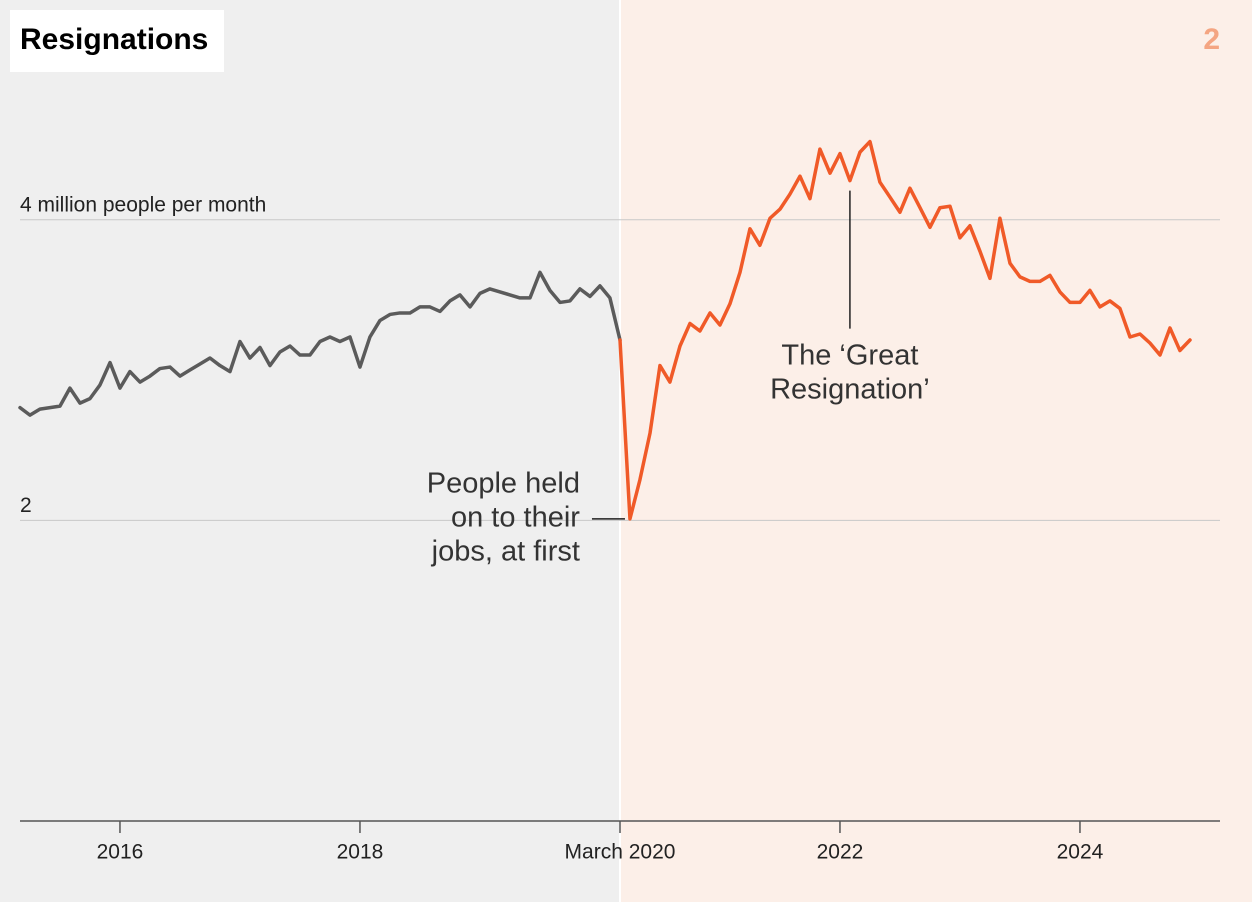  Describe the element at coordinates (849, 355) in the screenshot. I see `annotation-text: The ‘Great` at that location.